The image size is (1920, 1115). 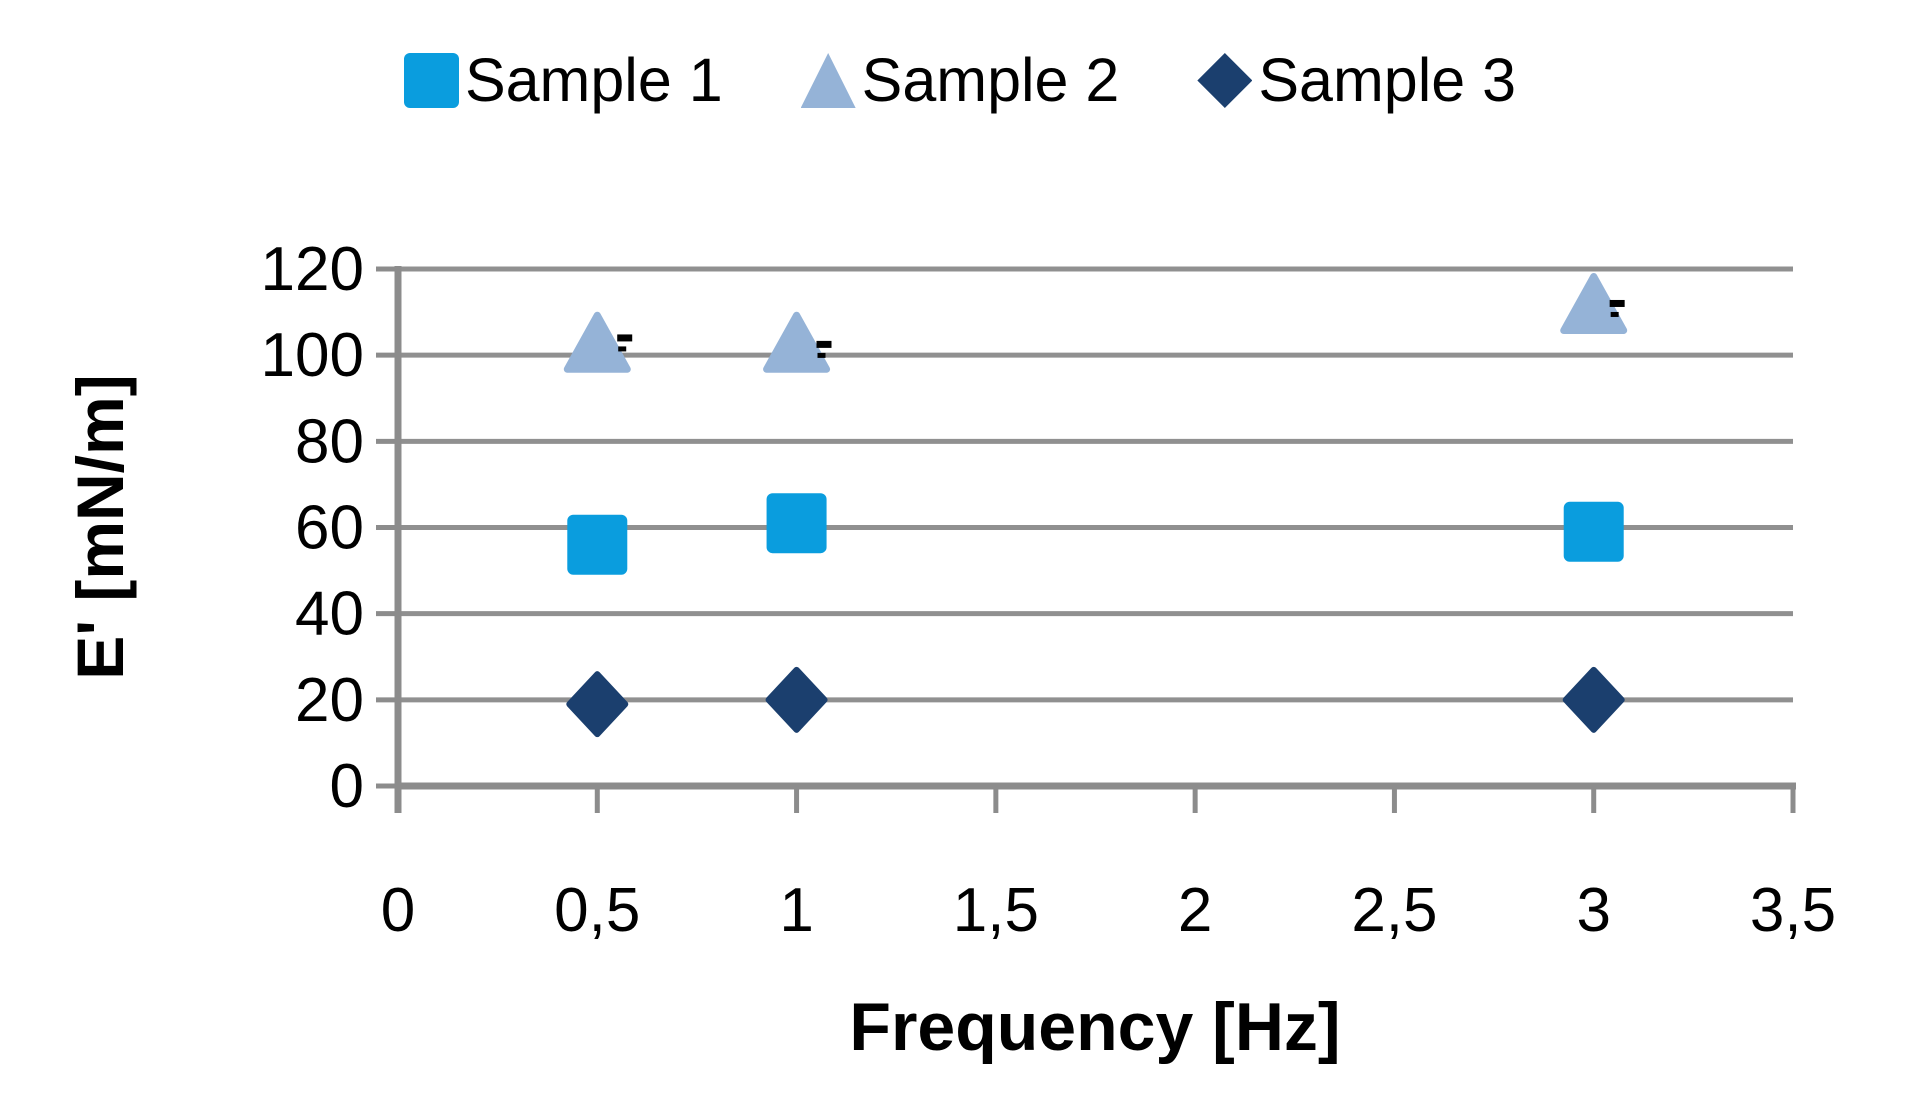 I want to click on y-tick-label-40: 40, so click(x=329, y=614).